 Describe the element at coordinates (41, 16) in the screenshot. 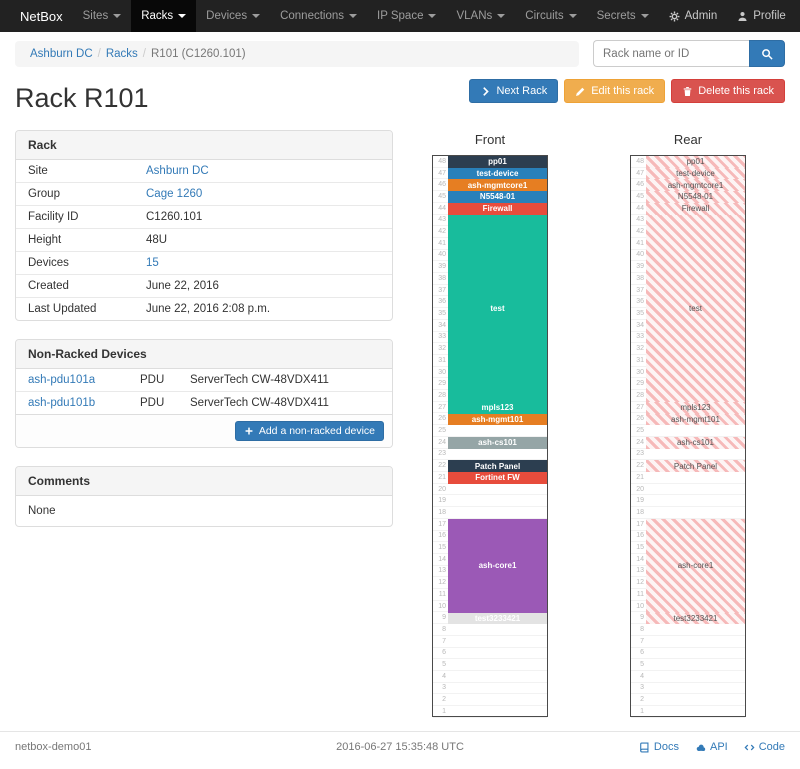

I see `navbar-brand: NetBox` at that location.